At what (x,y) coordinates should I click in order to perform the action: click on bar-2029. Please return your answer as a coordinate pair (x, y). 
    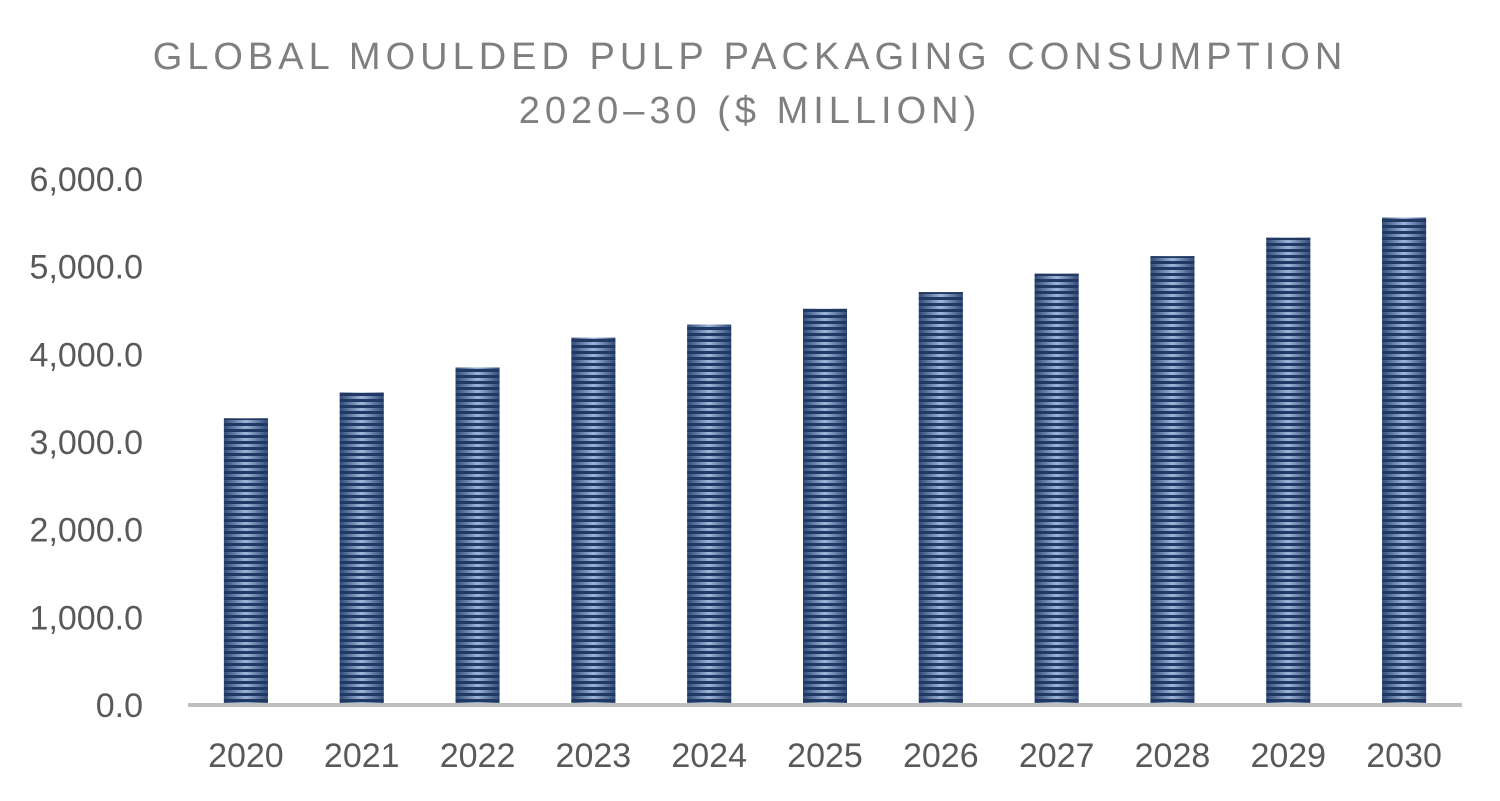
    Looking at the image, I should click on (1288, 471).